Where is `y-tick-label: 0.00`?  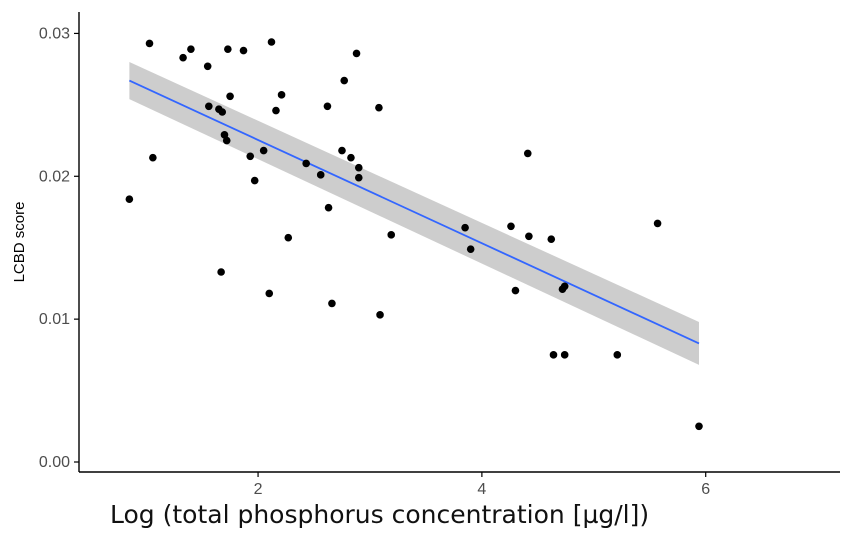 y-tick-label: 0.00 is located at coordinates (54, 462).